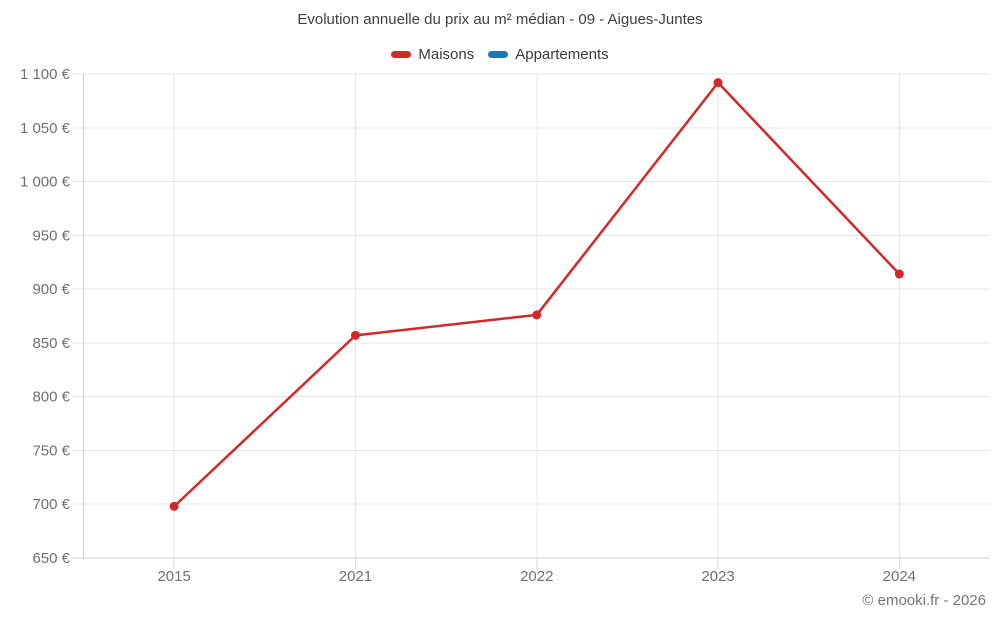  I want to click on x-tick-label: 2024, so click(899, 576).